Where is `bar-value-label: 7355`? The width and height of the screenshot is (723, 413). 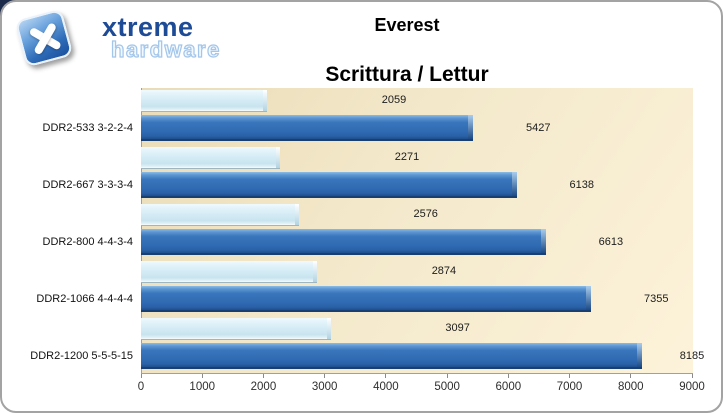 bar-value-label: 7355 is located at coordinates (656, 299).